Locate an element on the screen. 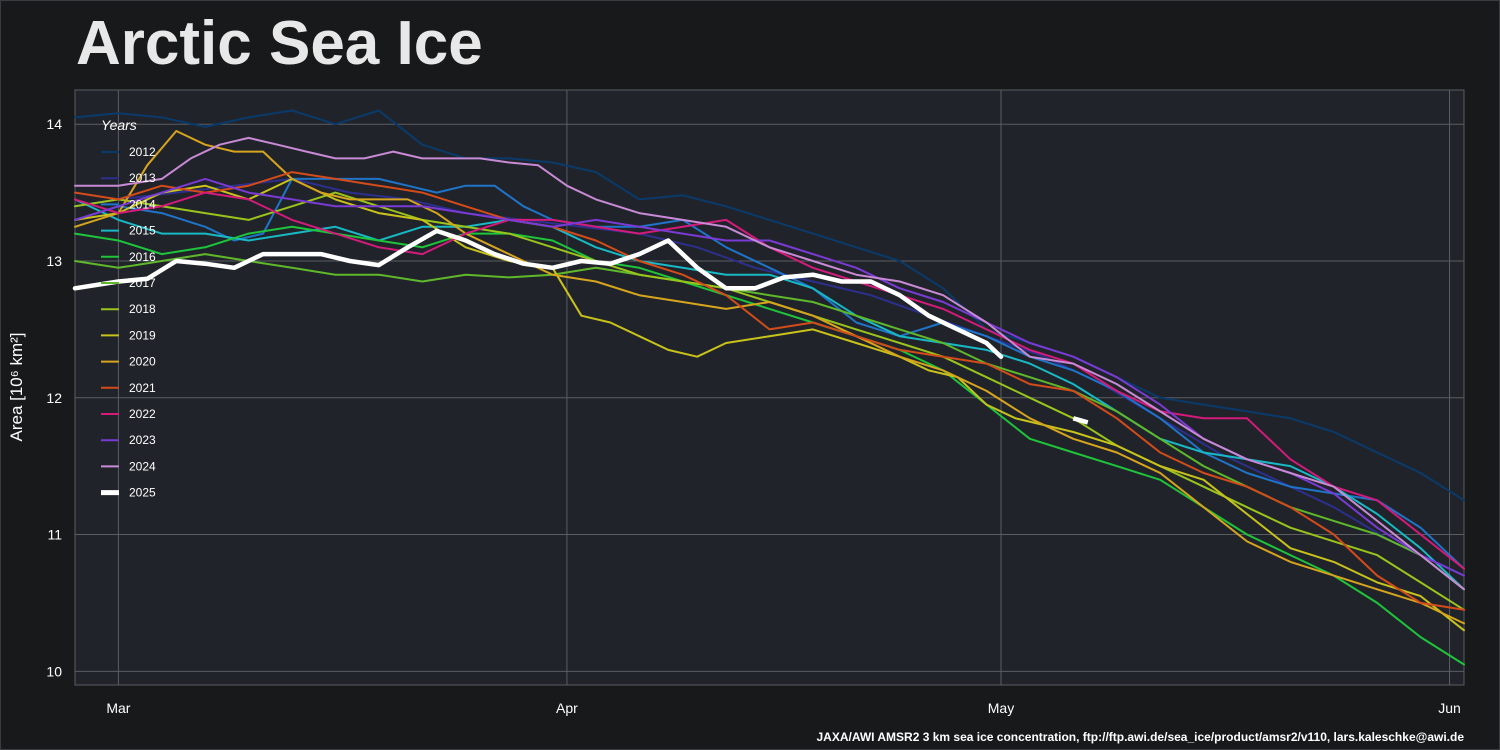 This screenshot has width=1500, height=750. legend-label-2022: 2022 is located at coordinates (142, 414).